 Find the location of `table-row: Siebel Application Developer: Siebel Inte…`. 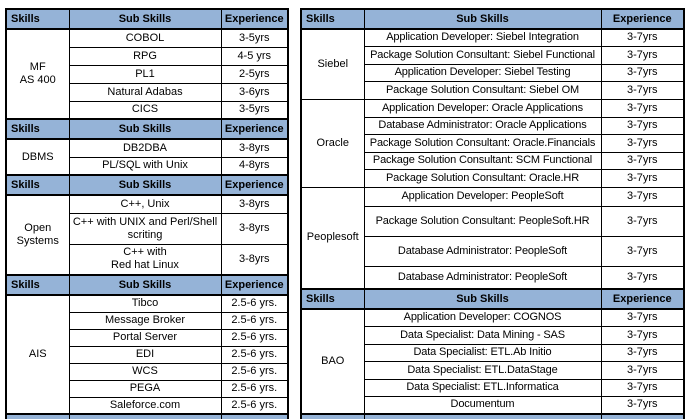

table-row: Siebel Application Developer: Siebel Inte… is located at coordinates (492, 64).